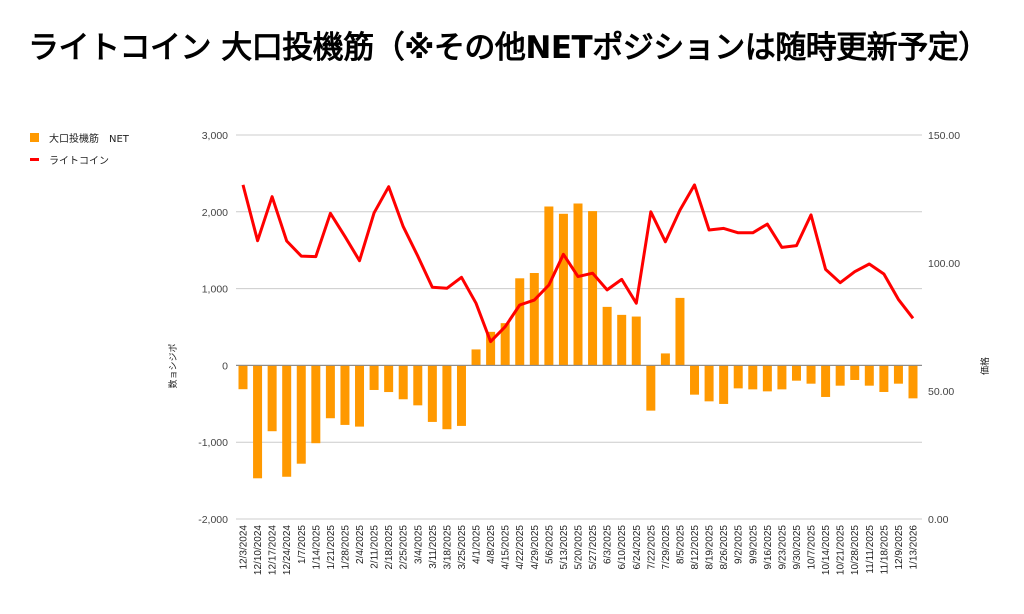  What do you see at coordinates (608, 544) in the screenshot?
I see `x-tick-label: 6/3/2025` at bounding box center [608, 544].